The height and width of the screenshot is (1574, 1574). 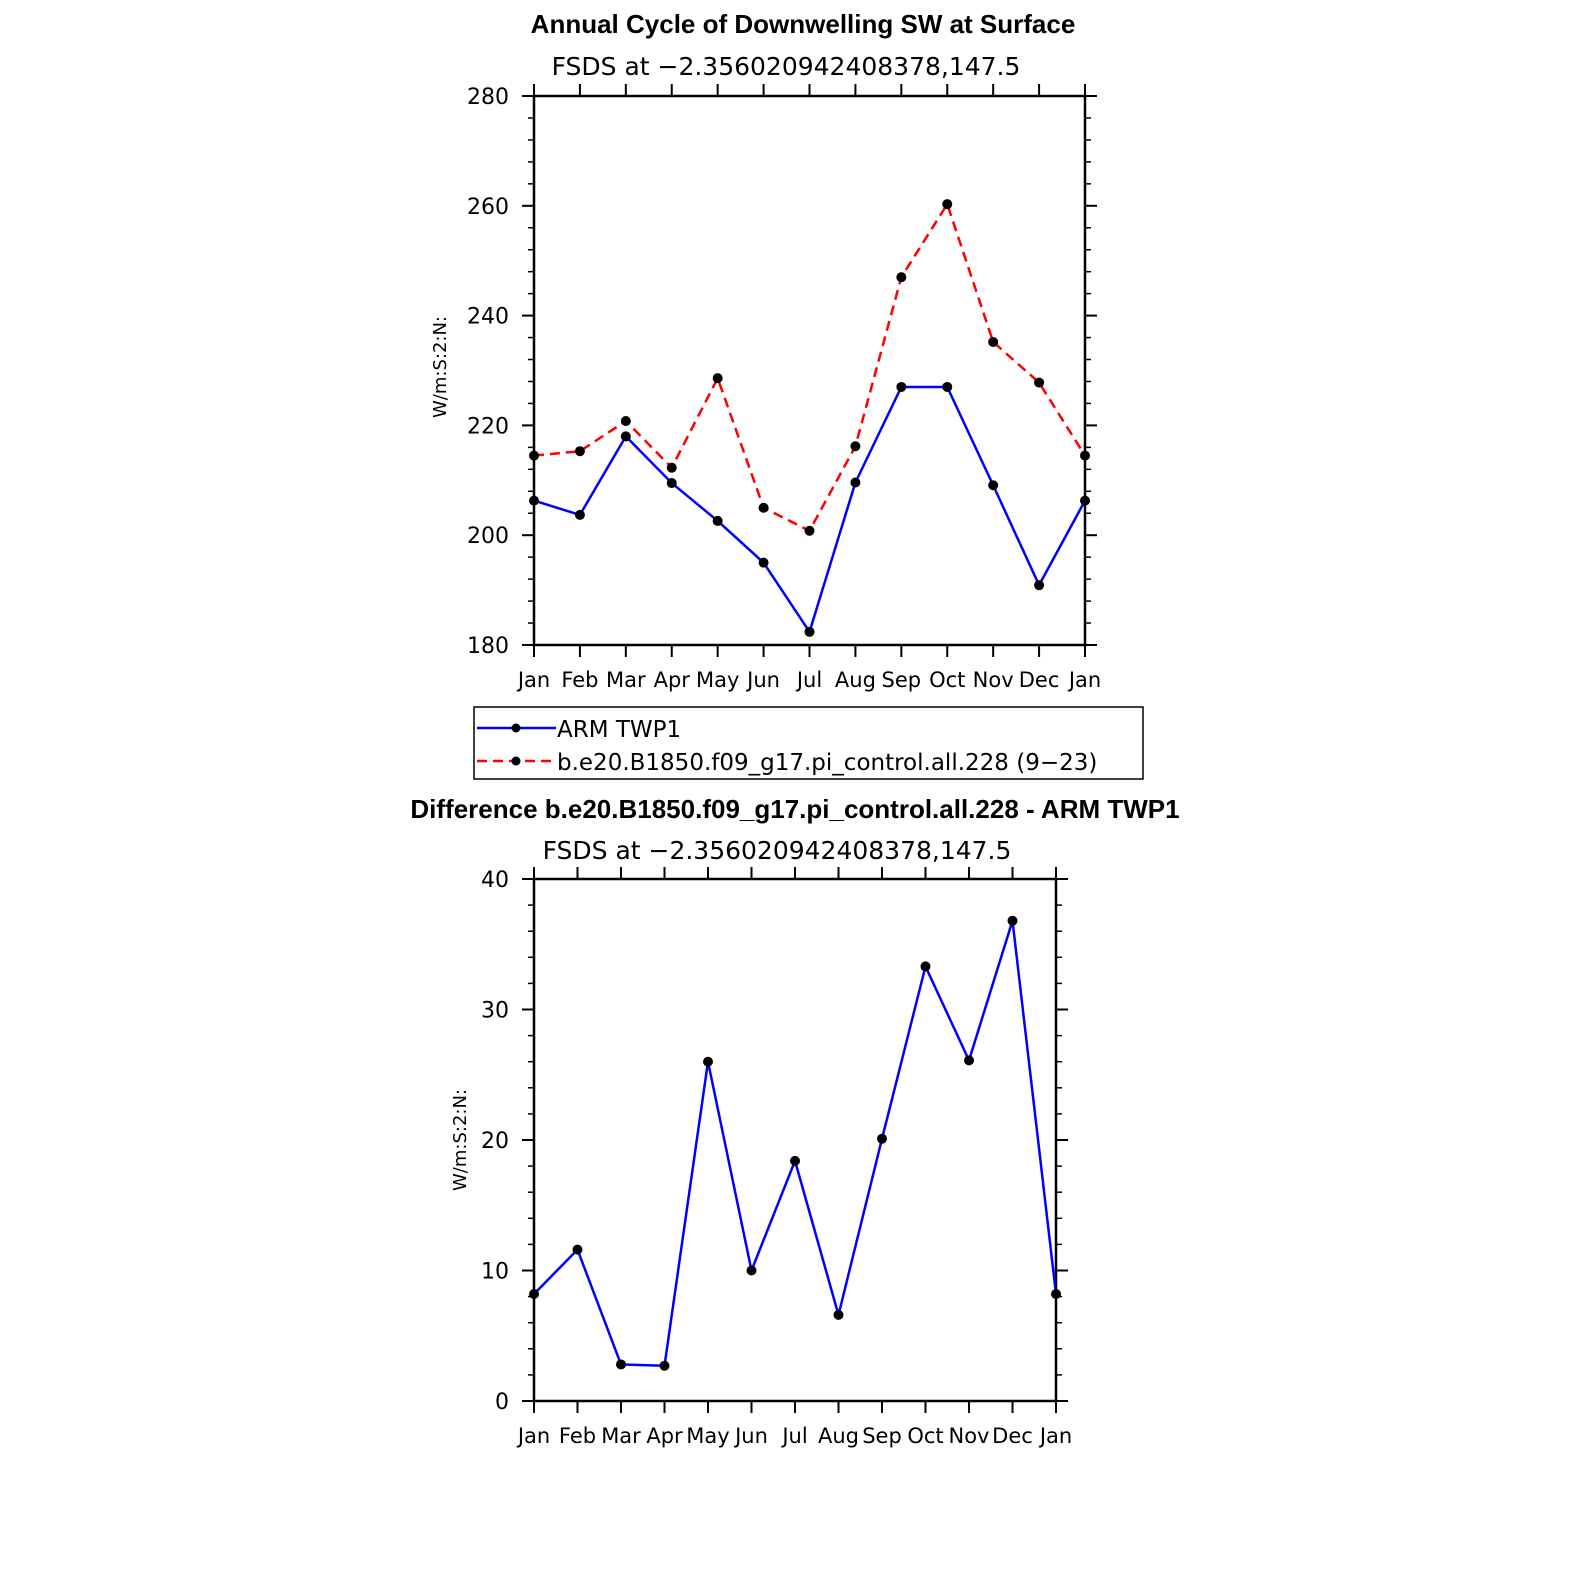 I want to click on y-tick-label: 10, so click(x=495, y=1272).